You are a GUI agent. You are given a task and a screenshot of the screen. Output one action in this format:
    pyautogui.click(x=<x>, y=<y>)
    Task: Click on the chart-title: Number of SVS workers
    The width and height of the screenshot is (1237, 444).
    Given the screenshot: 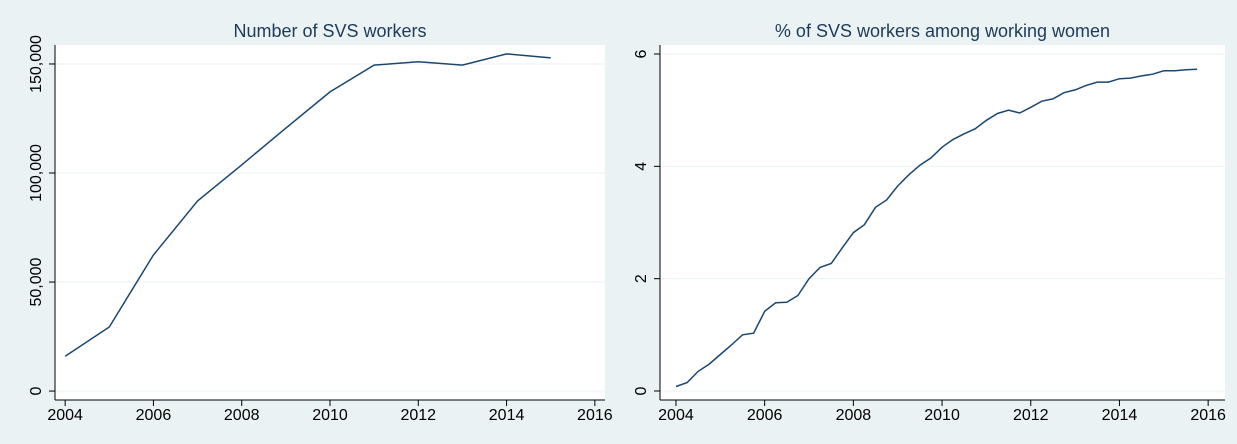 What is the action you would take?
    pyautogui.click(x=329, y=31)
    